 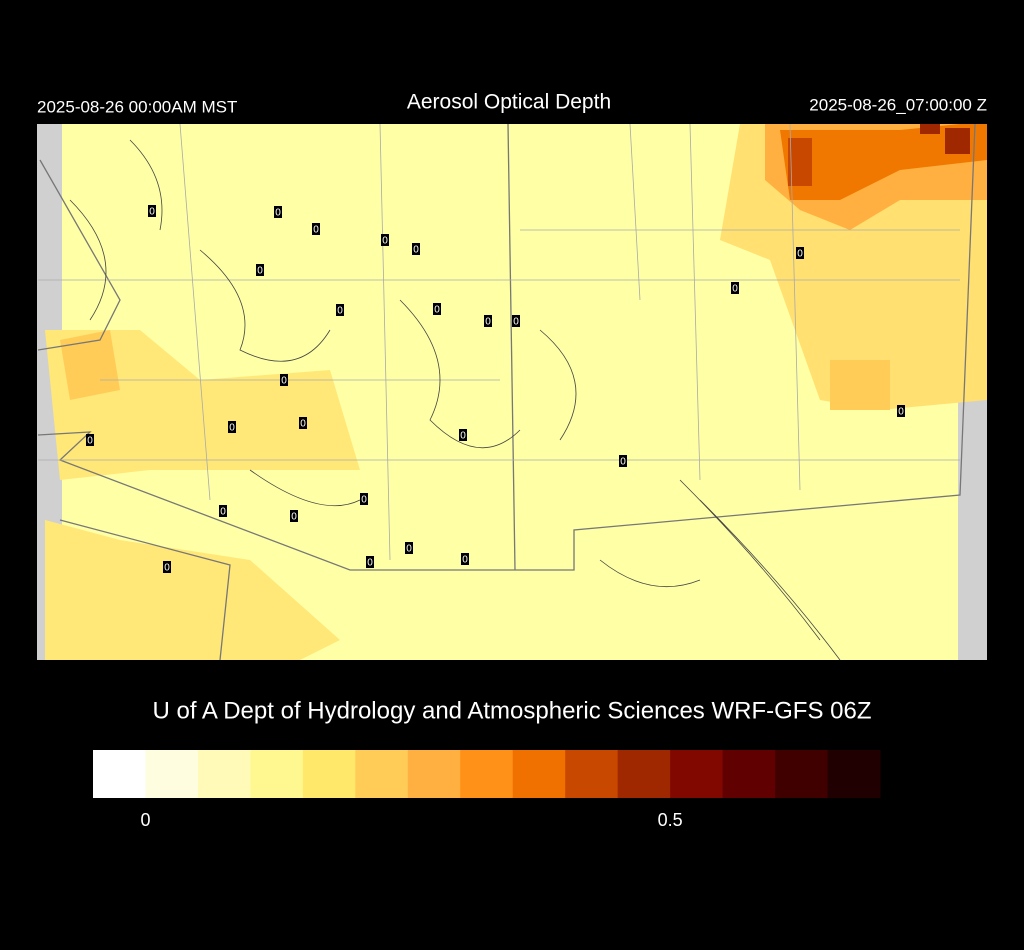 I want to click on colorbar: 0 0.5, so click(x=487, y=790).